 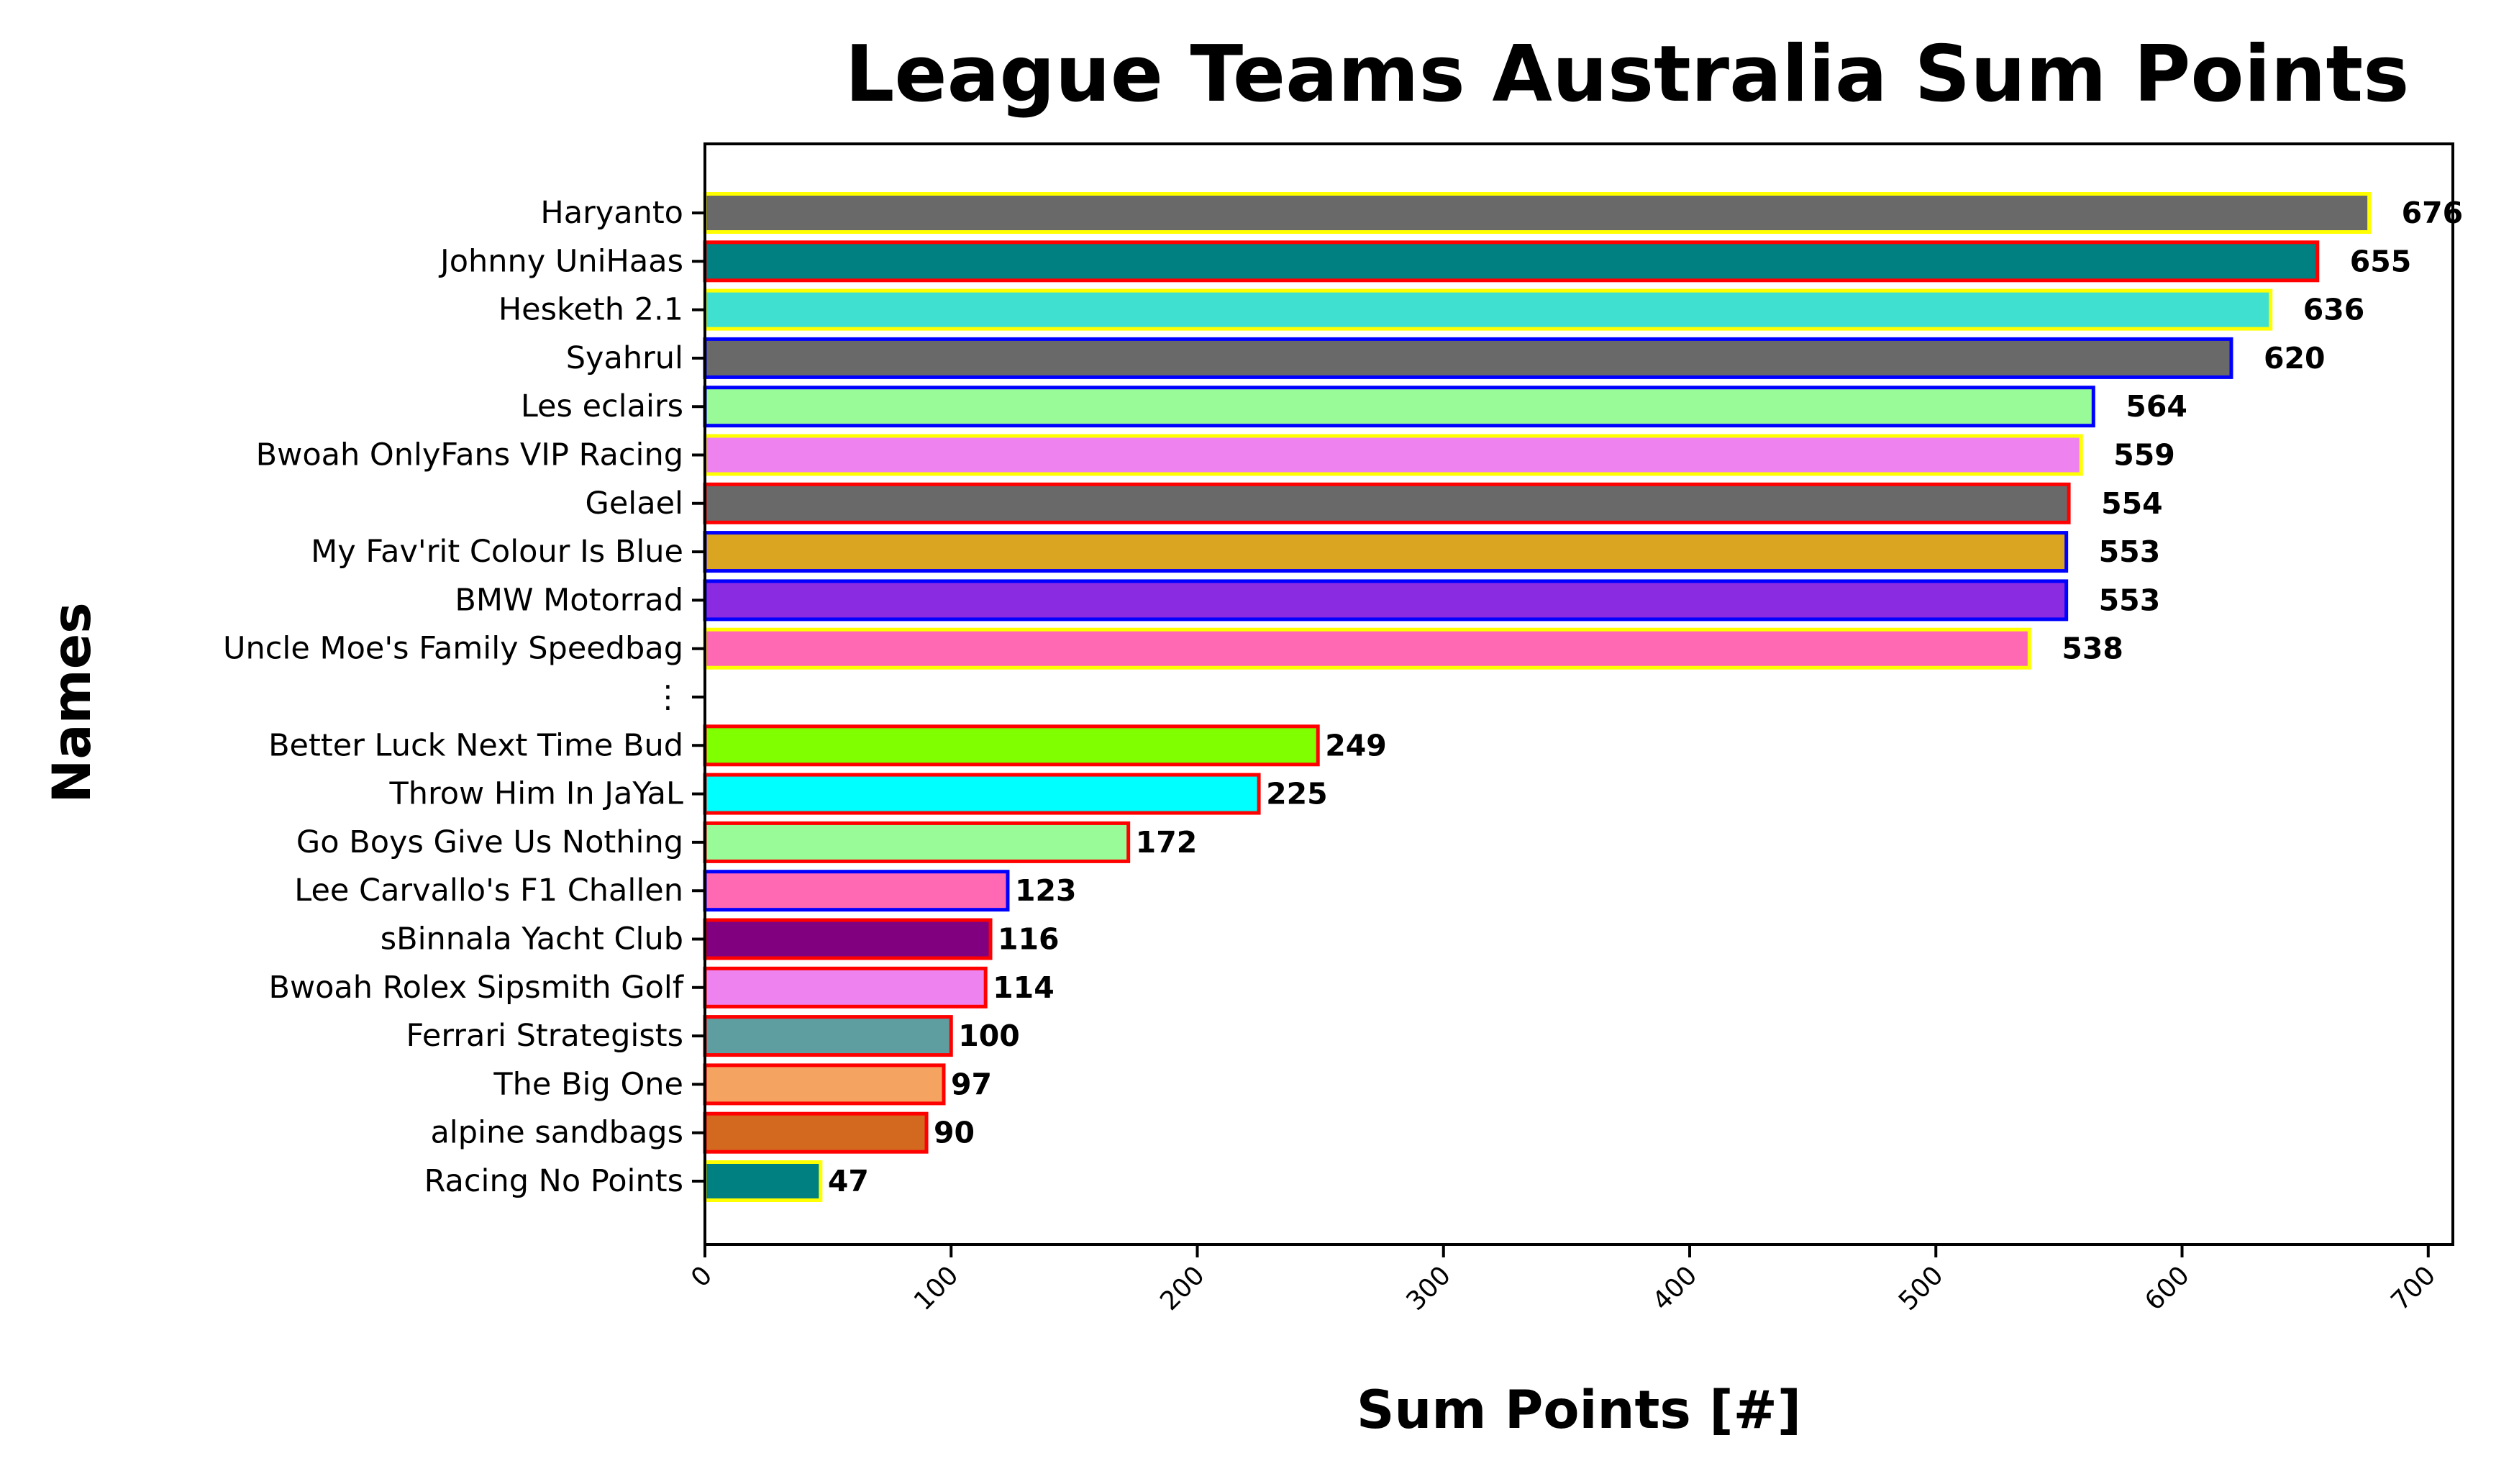 I want to click on y-tick-label: Bwoah Rolex Sipsmith Golf, so click(x=475, y=988).